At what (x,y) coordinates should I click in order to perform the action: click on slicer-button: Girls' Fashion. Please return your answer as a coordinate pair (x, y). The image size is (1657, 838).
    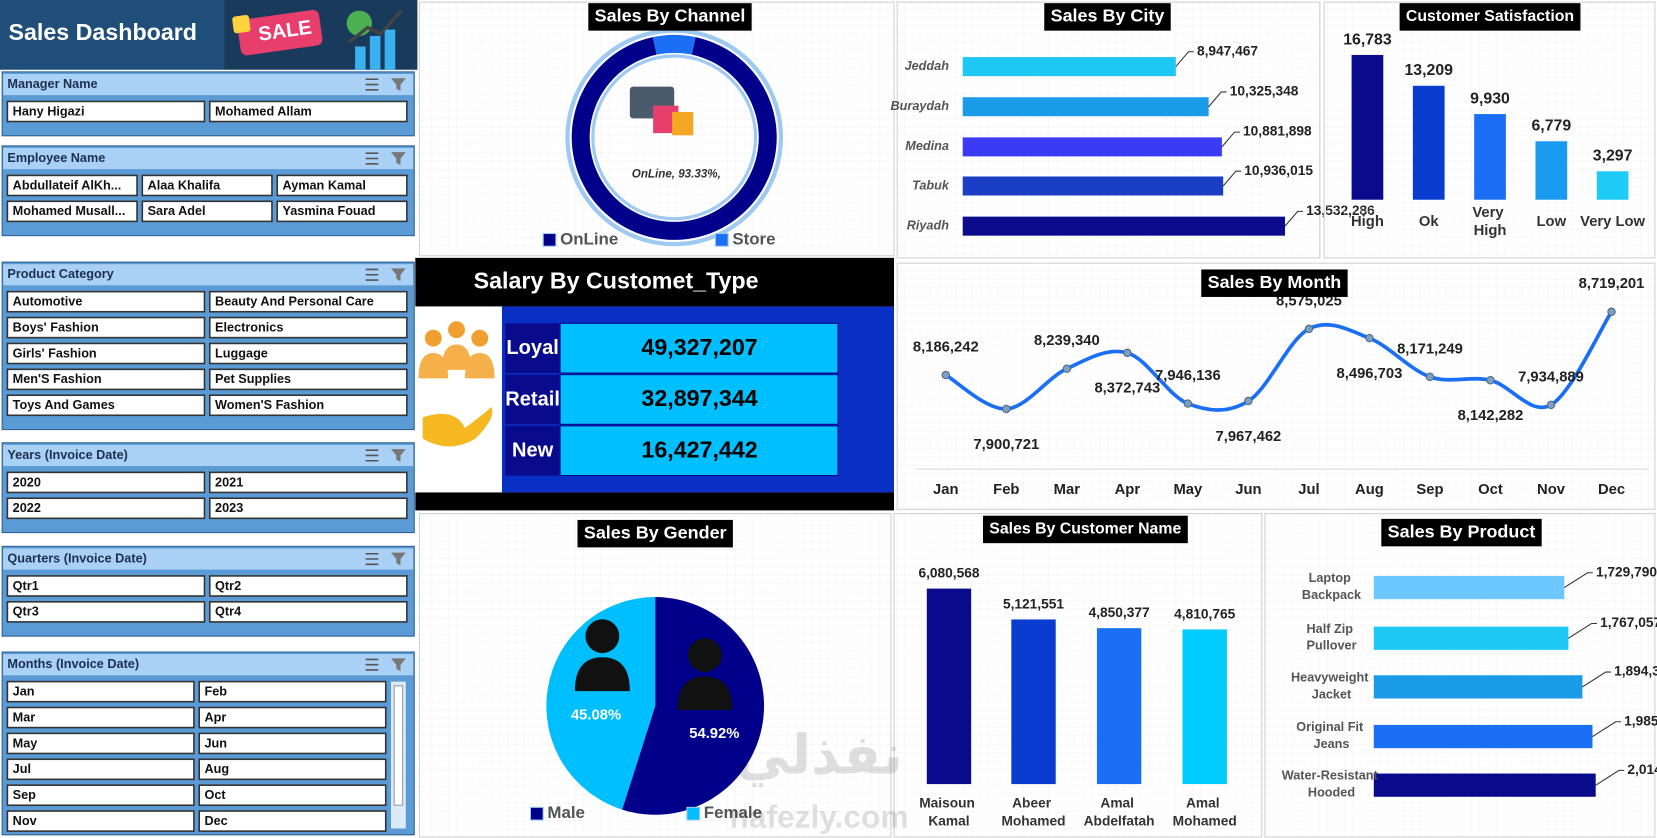
    Looking at the image, I should click on (106, 353).